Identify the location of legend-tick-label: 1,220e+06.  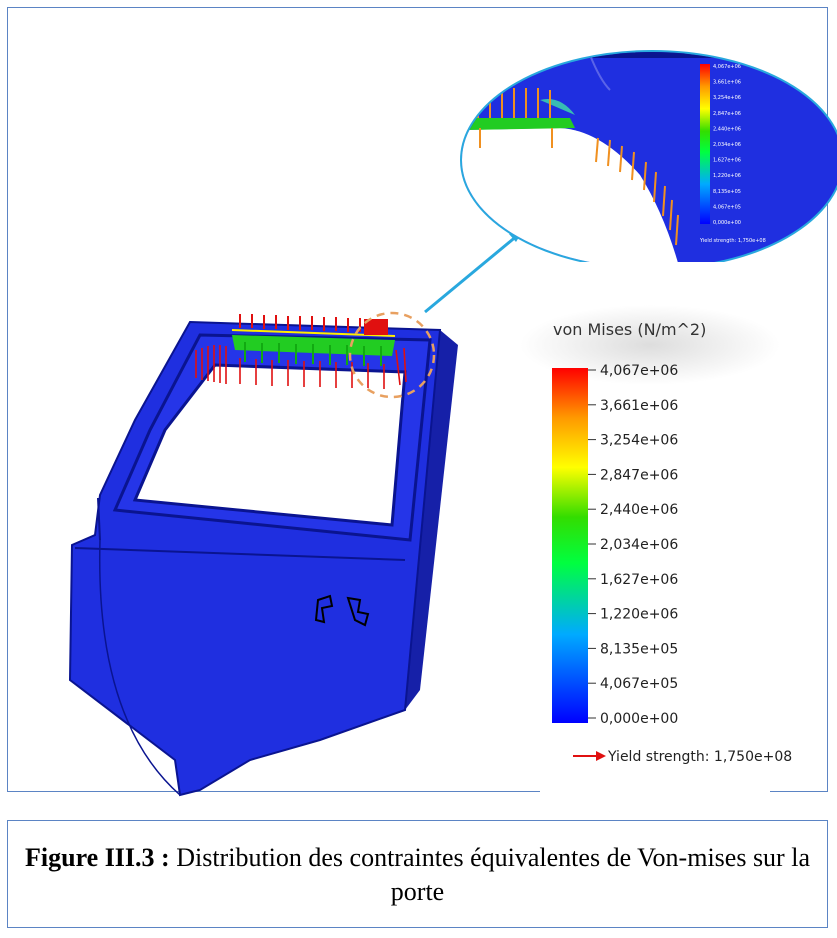
(639, 615).